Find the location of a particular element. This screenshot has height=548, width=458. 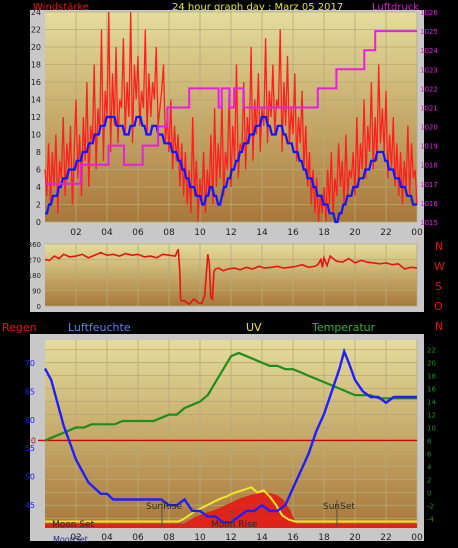

wind-y-tick-label: 18 is located at coordinates (36, 65).